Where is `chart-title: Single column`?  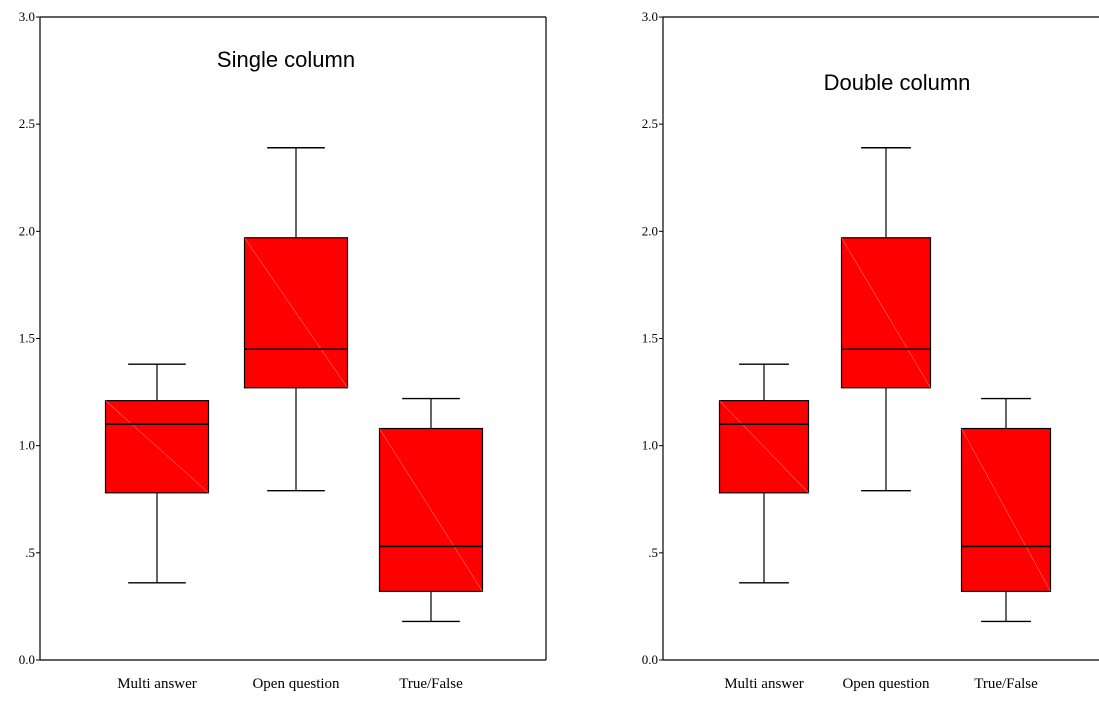
chart-title: Single column is located at coordinates (286, 59).